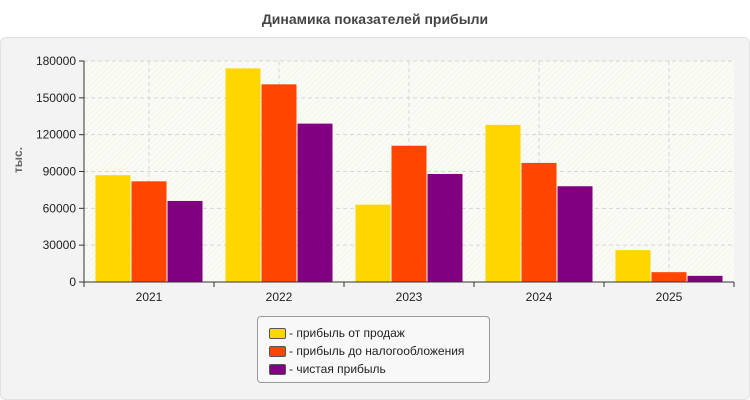  I want to click on legend-item-net: - чистая прибыль, so click(379, 369).